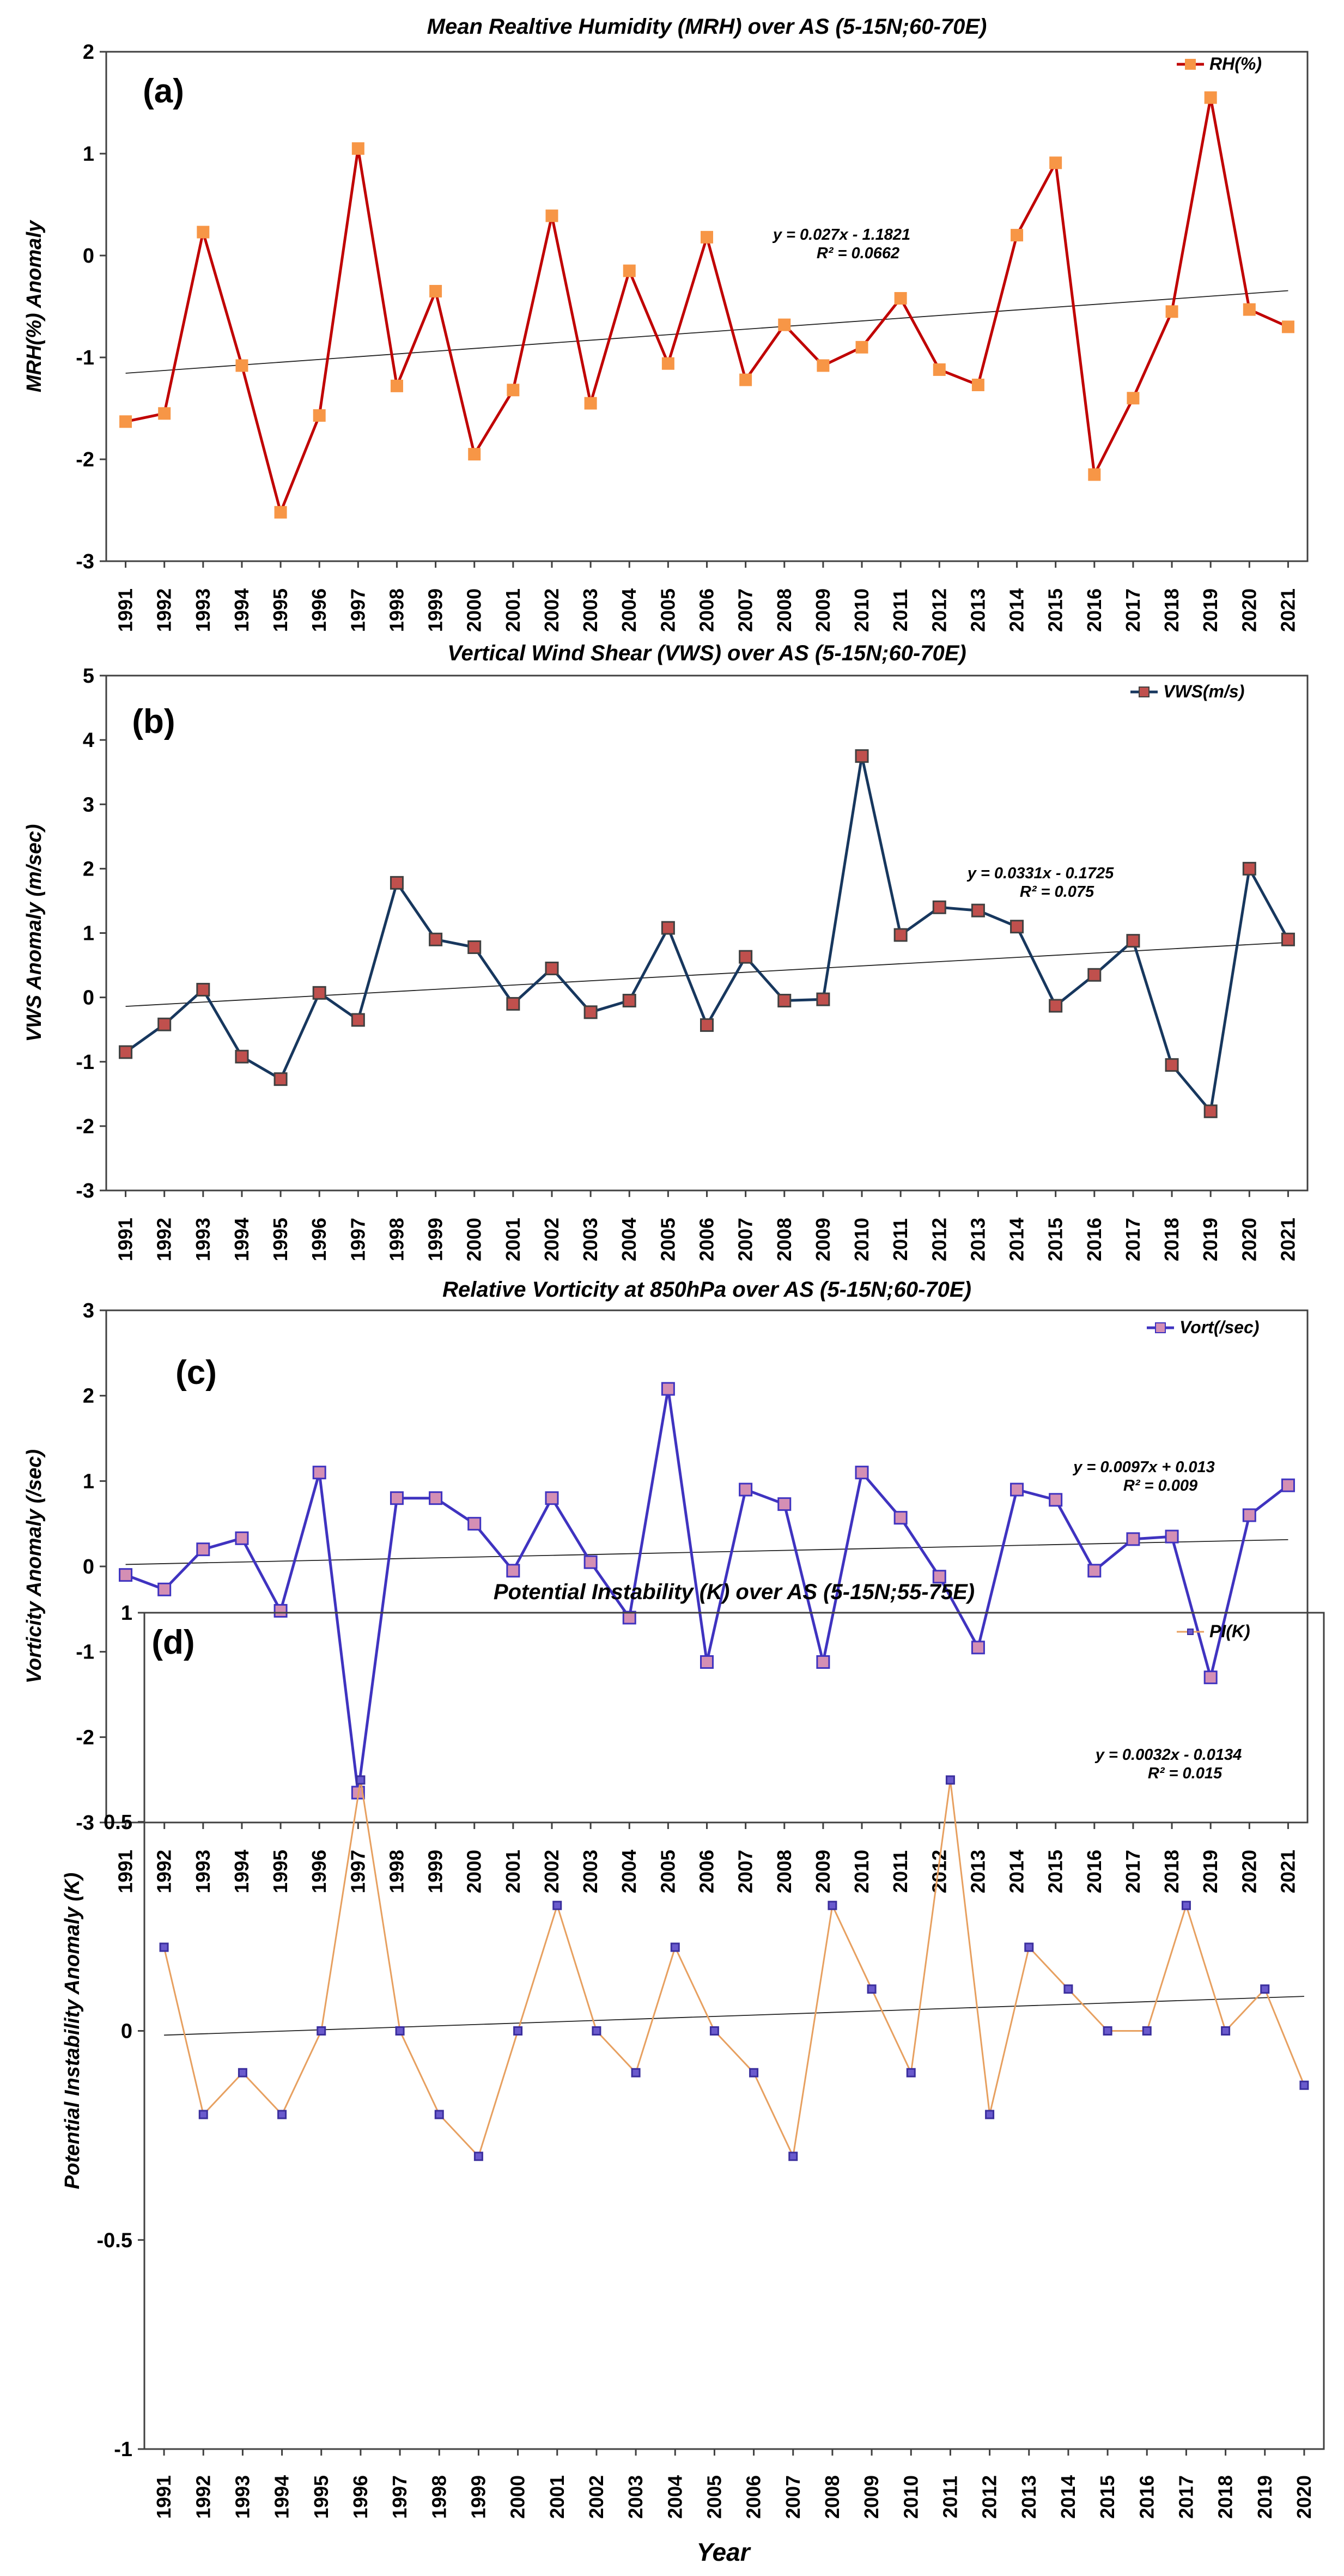 The image size is (1344, 2576). I want to click on x-tick-label: 1998, so click(397, 1240).